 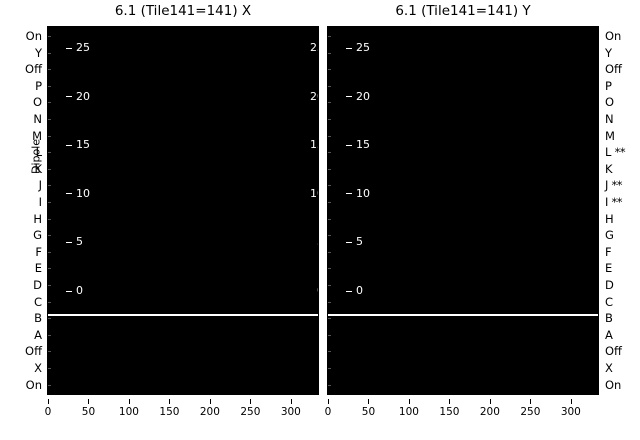 I want to click on dipole-row-name: L, so click(x=608, y=152).